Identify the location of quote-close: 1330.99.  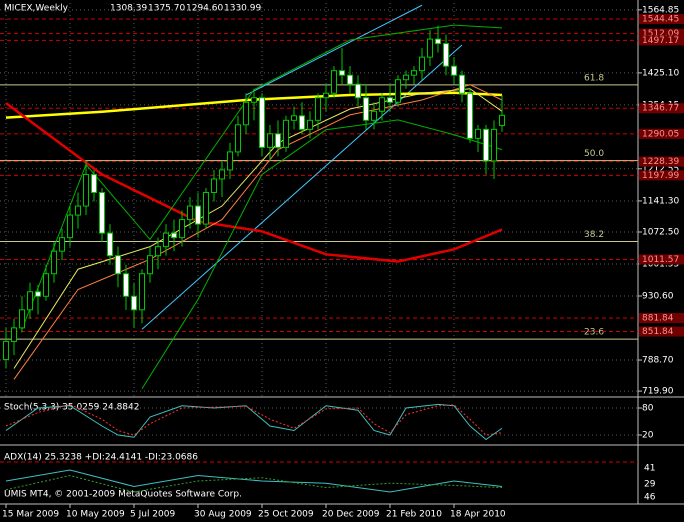
(242, 9).